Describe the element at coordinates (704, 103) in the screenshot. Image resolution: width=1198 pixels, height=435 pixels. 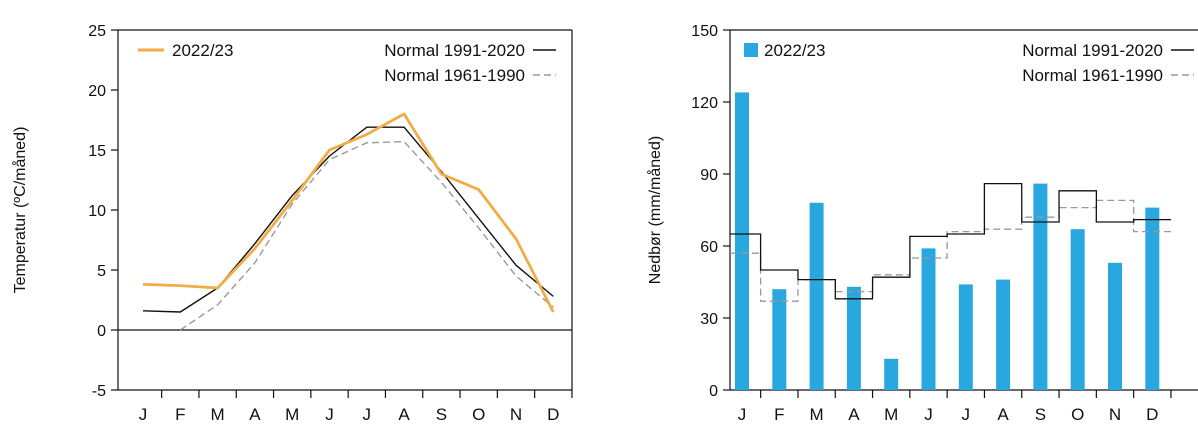
I see `y-tick-label: 120` at that location.